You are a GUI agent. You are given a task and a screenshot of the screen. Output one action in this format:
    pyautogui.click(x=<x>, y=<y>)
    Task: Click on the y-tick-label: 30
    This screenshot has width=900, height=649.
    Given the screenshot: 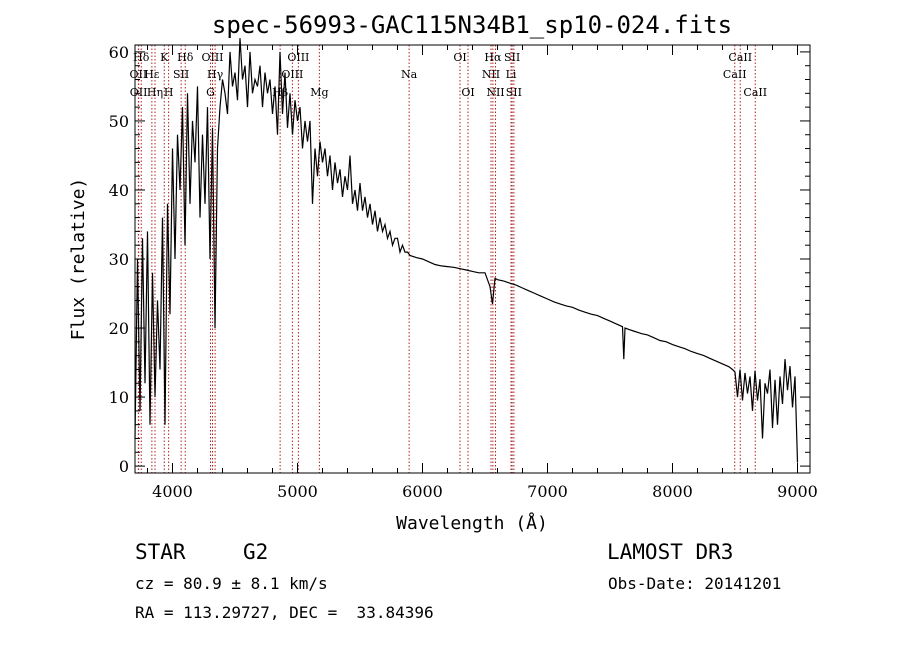 What is the action you would take?
    pyautogui.click(x=119, y=259)
    